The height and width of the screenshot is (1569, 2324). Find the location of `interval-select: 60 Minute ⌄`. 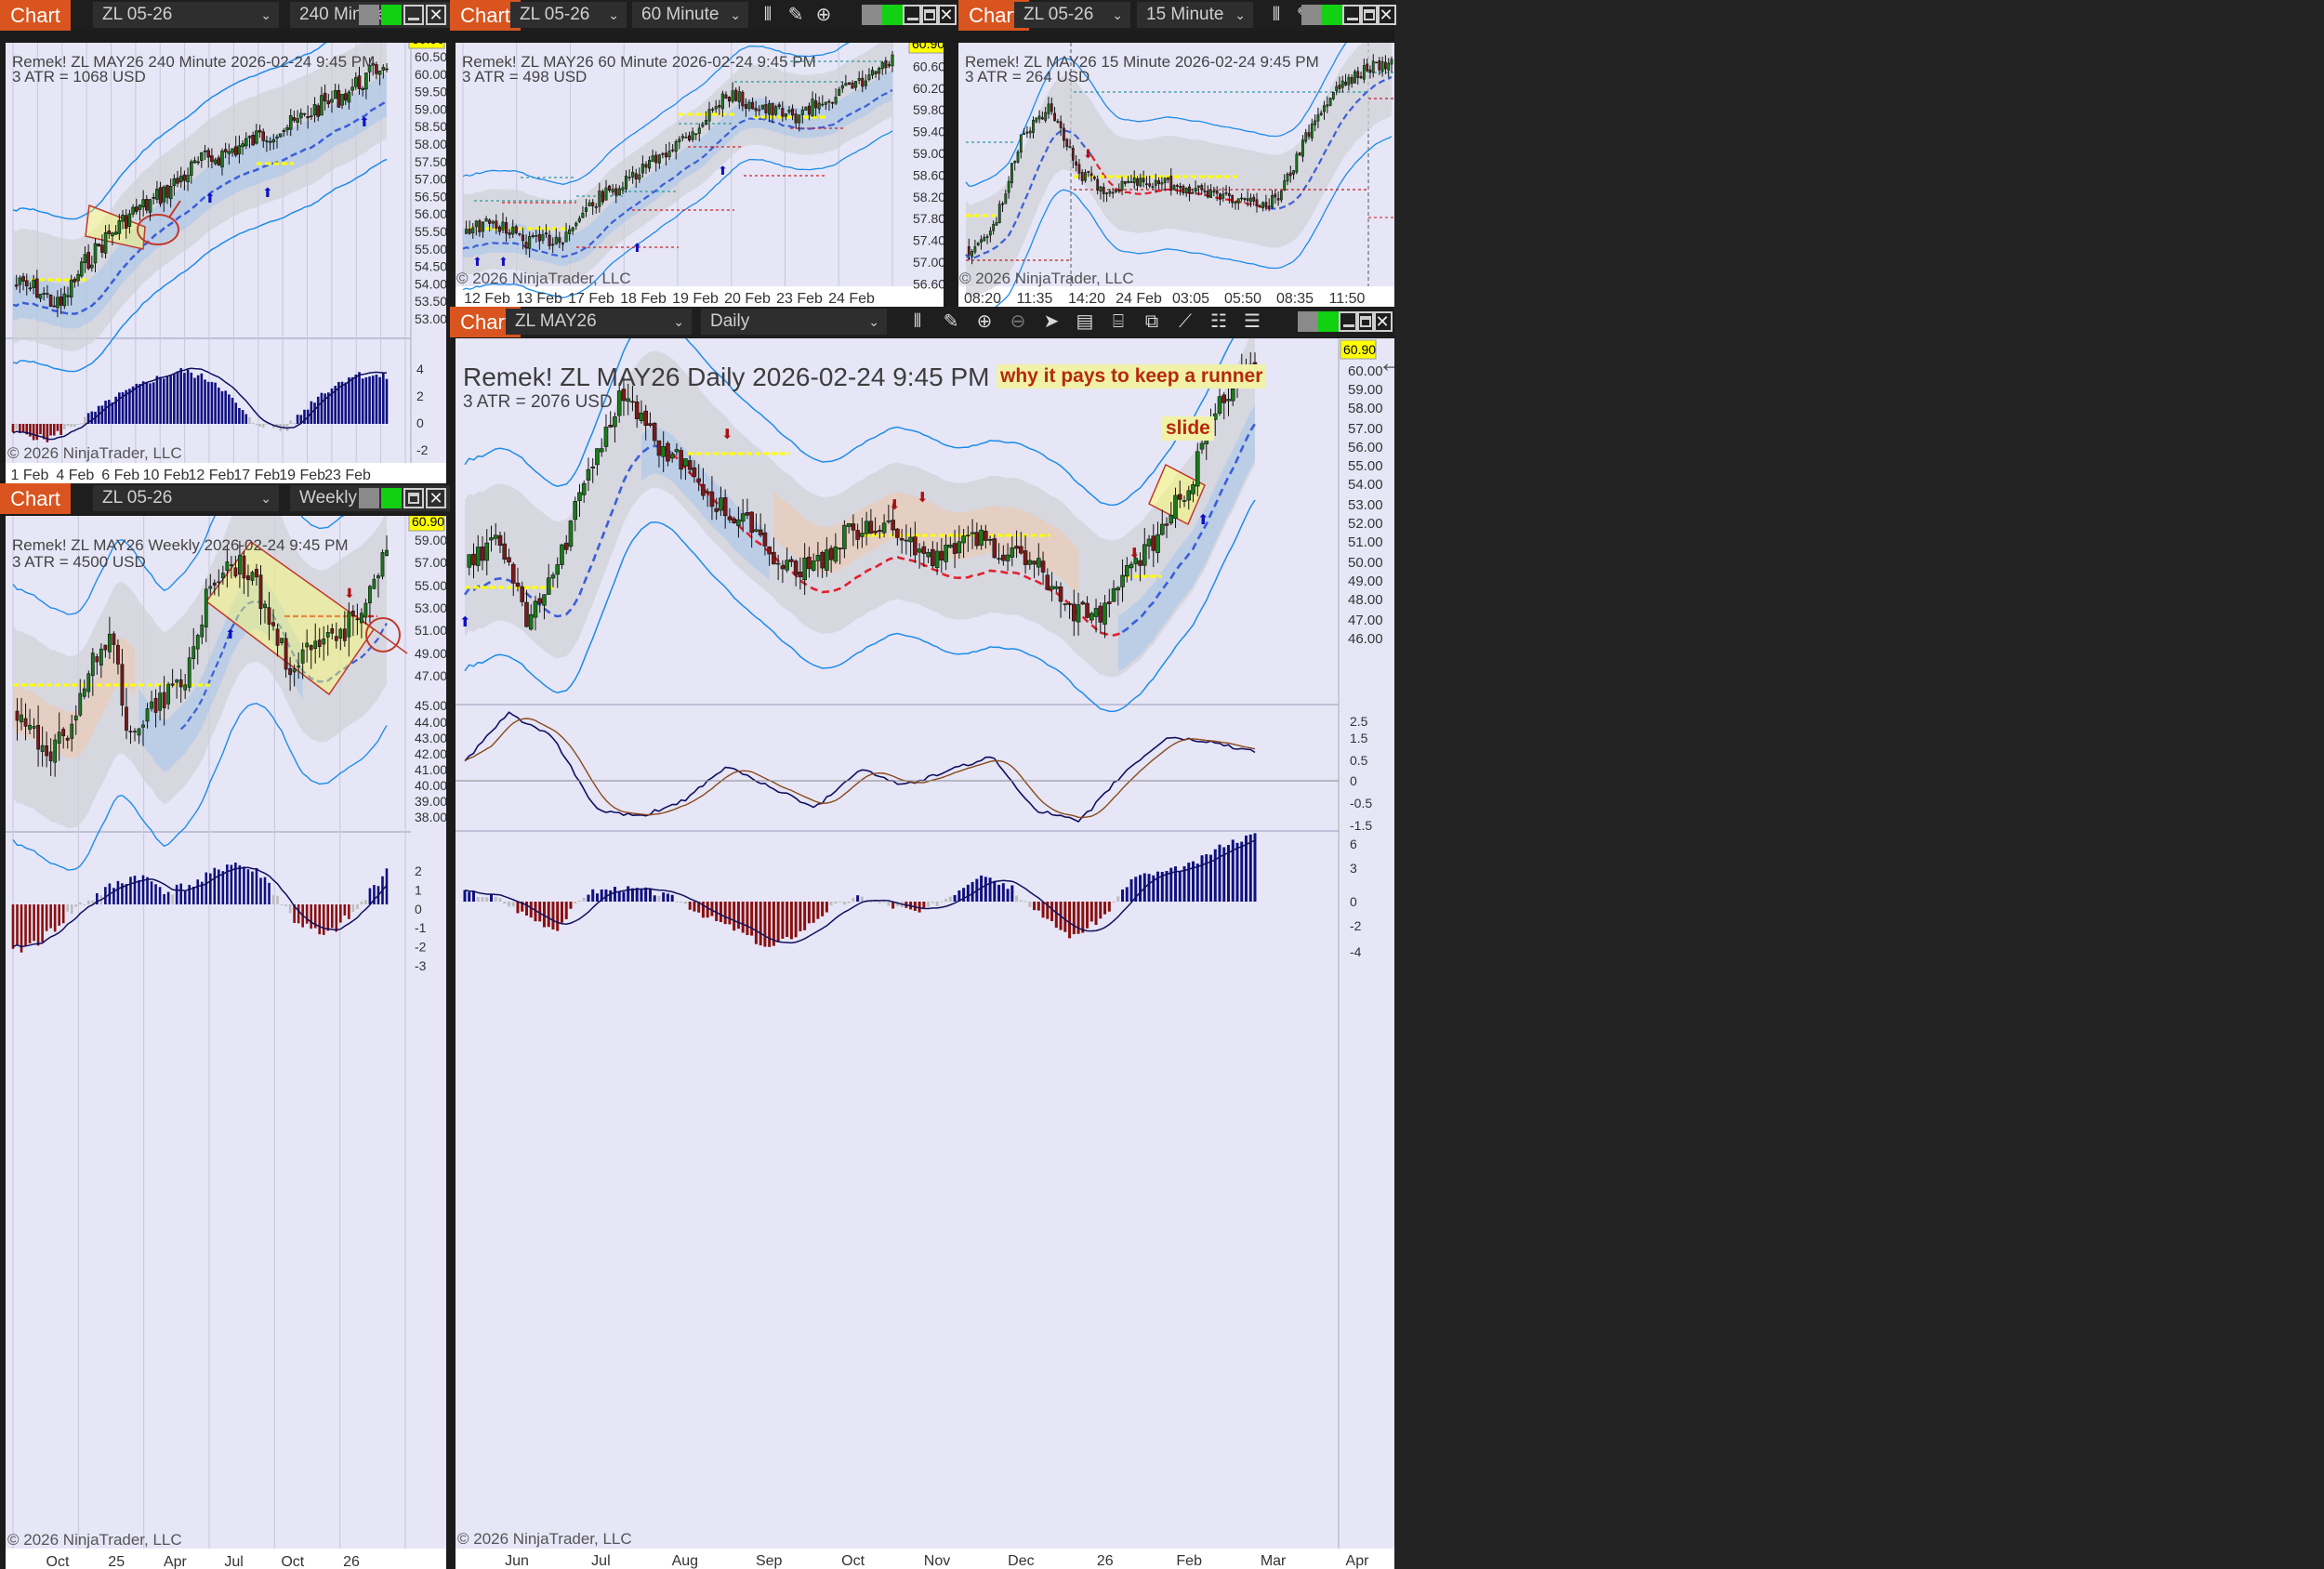

interval-select: 60 Minute ⌄ is located at coordinates (690, 15).